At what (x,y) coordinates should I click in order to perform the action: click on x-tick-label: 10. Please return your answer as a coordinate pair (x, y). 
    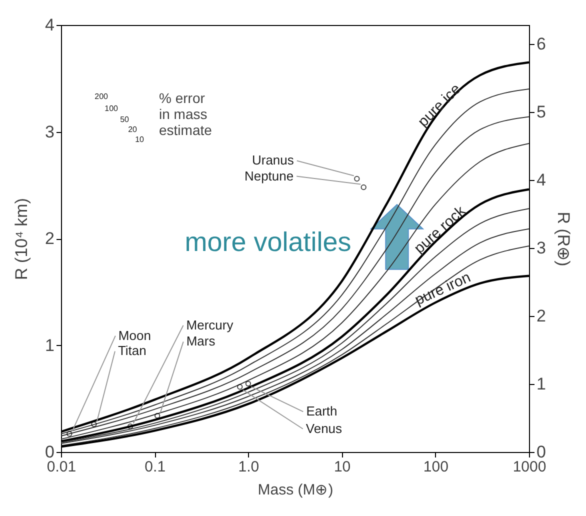
    Looking at the image, I should click on (342, 467).